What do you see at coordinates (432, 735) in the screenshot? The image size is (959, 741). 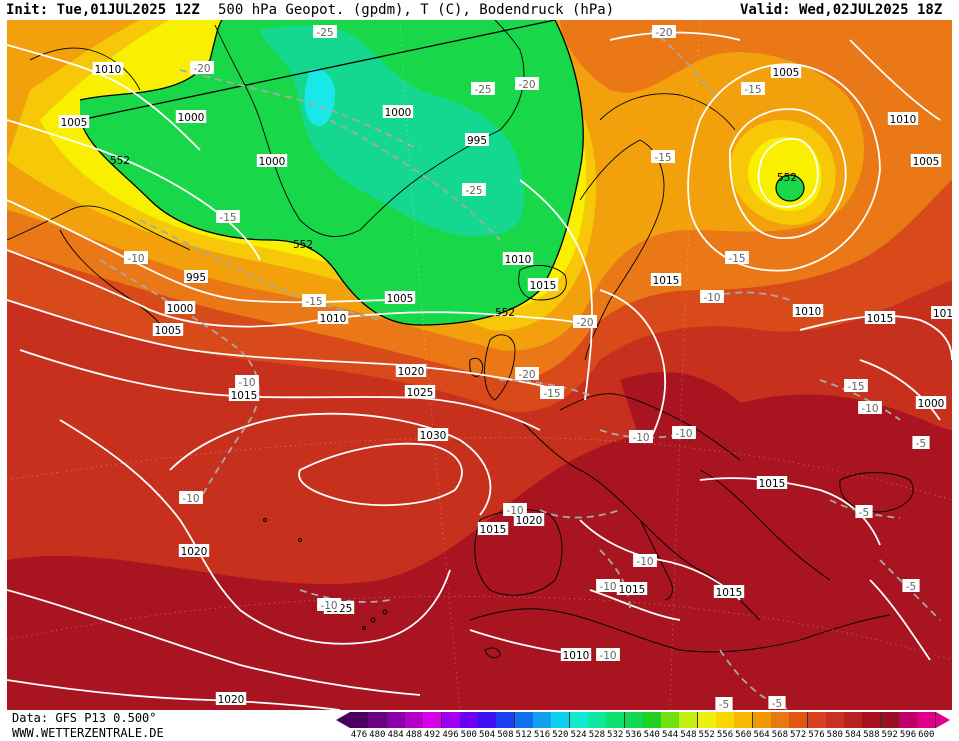 I see `scale-tick-label: 492` at bounding box center [432, 735].